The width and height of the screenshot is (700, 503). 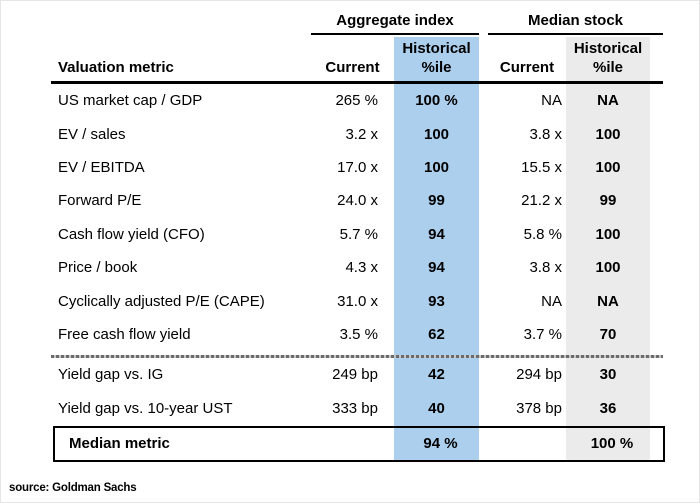 What do you see at coordinates (608, 408) in the screenshot?
I see `median-pctile-value: 36` at bounding box center [608, 408].